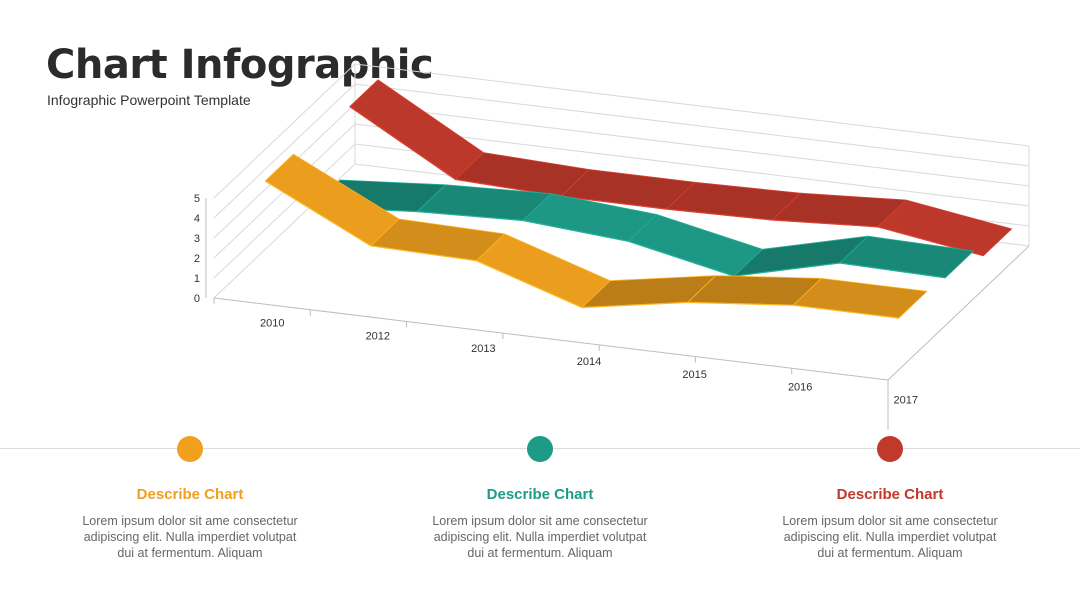  I want to click on y-tick-label: 0, so click(197, 299).